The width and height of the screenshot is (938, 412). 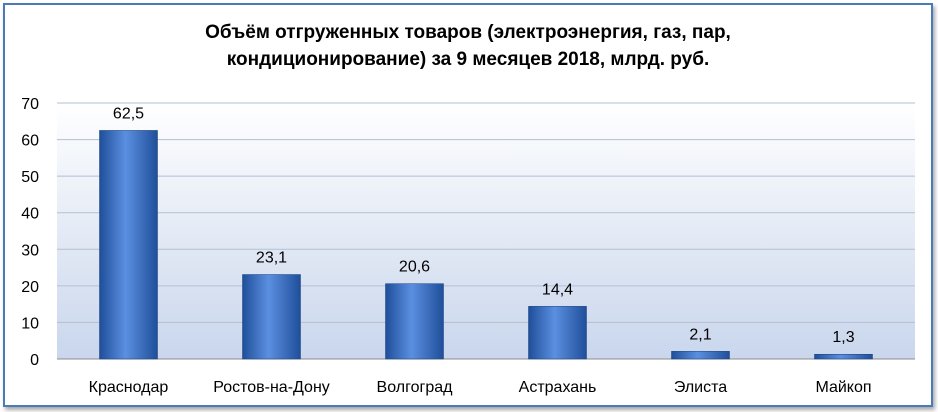 I want to click on y-tick-label: 30, so click(x=30, y=250).